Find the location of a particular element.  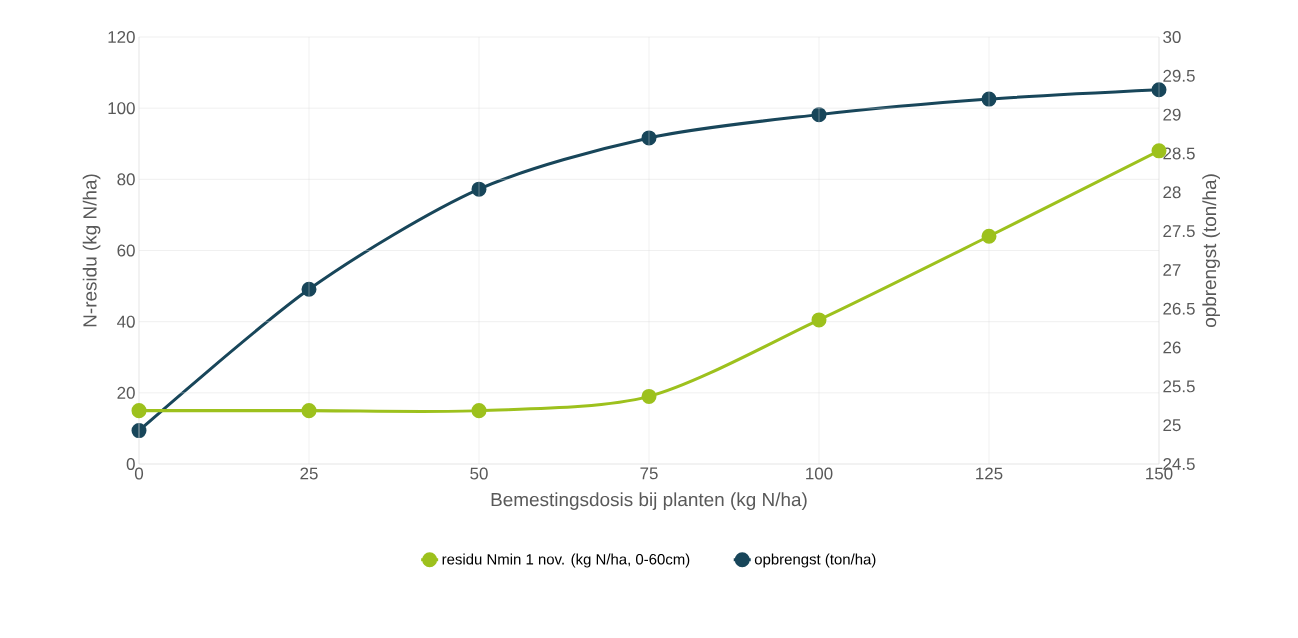

legend-label: residu Nmin 1 nov. (kg N/ha, 0-60cm) is located at coordinates (566, 560).